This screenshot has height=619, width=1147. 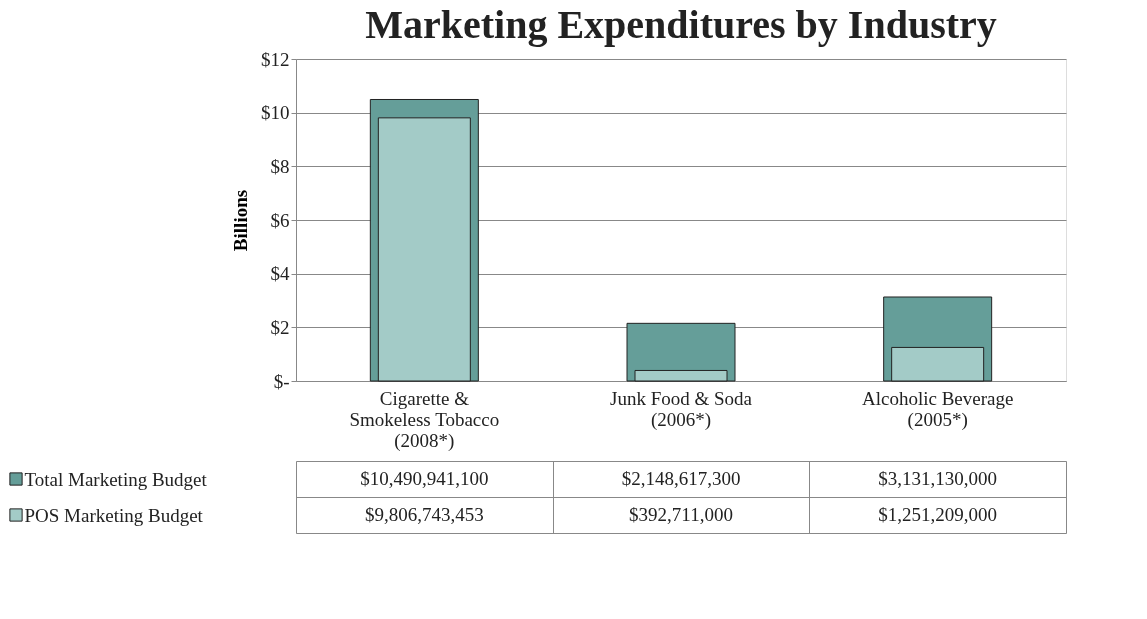 I want to click on text: $3,131,130,000, so click(x=938, y=478).